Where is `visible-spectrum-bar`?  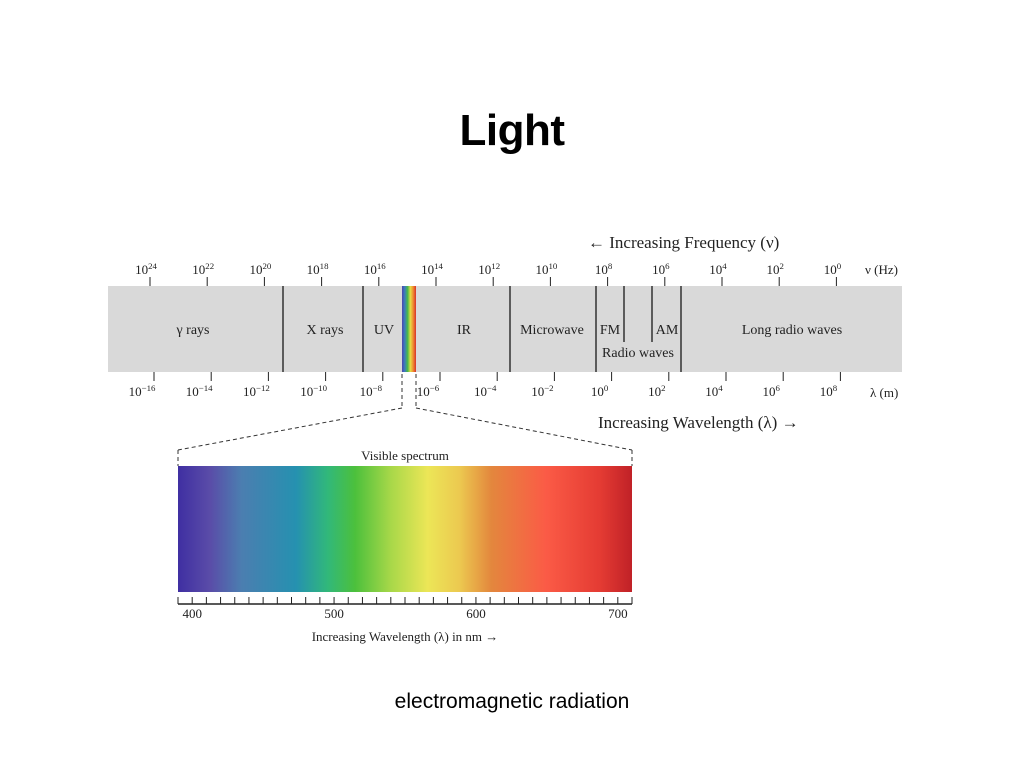
visible-spectrum-bar is located at coordinates (405, 529).